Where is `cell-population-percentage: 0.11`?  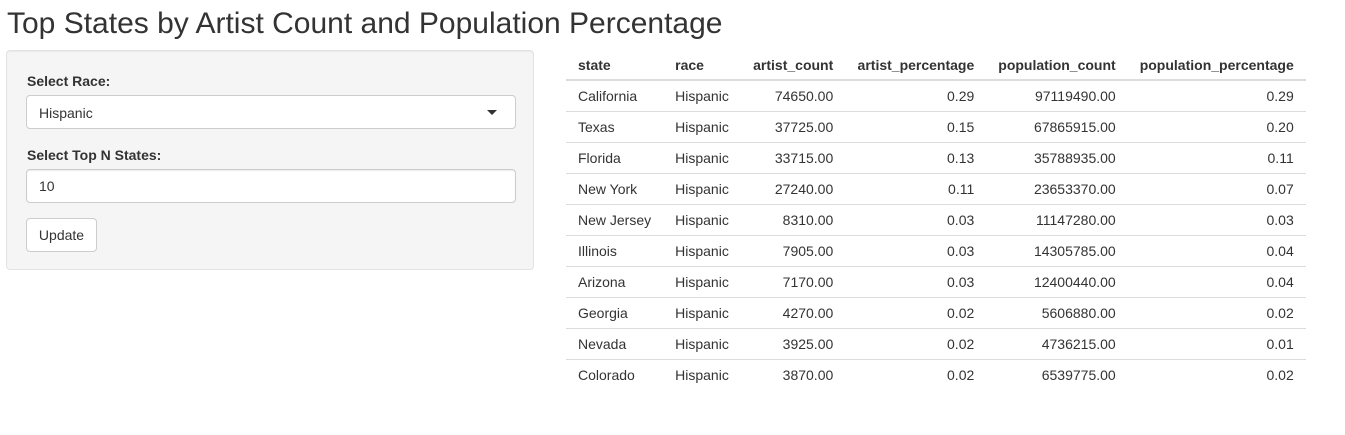 cell-population-percentage: 0.11 is located at coordinates (1216, 158).